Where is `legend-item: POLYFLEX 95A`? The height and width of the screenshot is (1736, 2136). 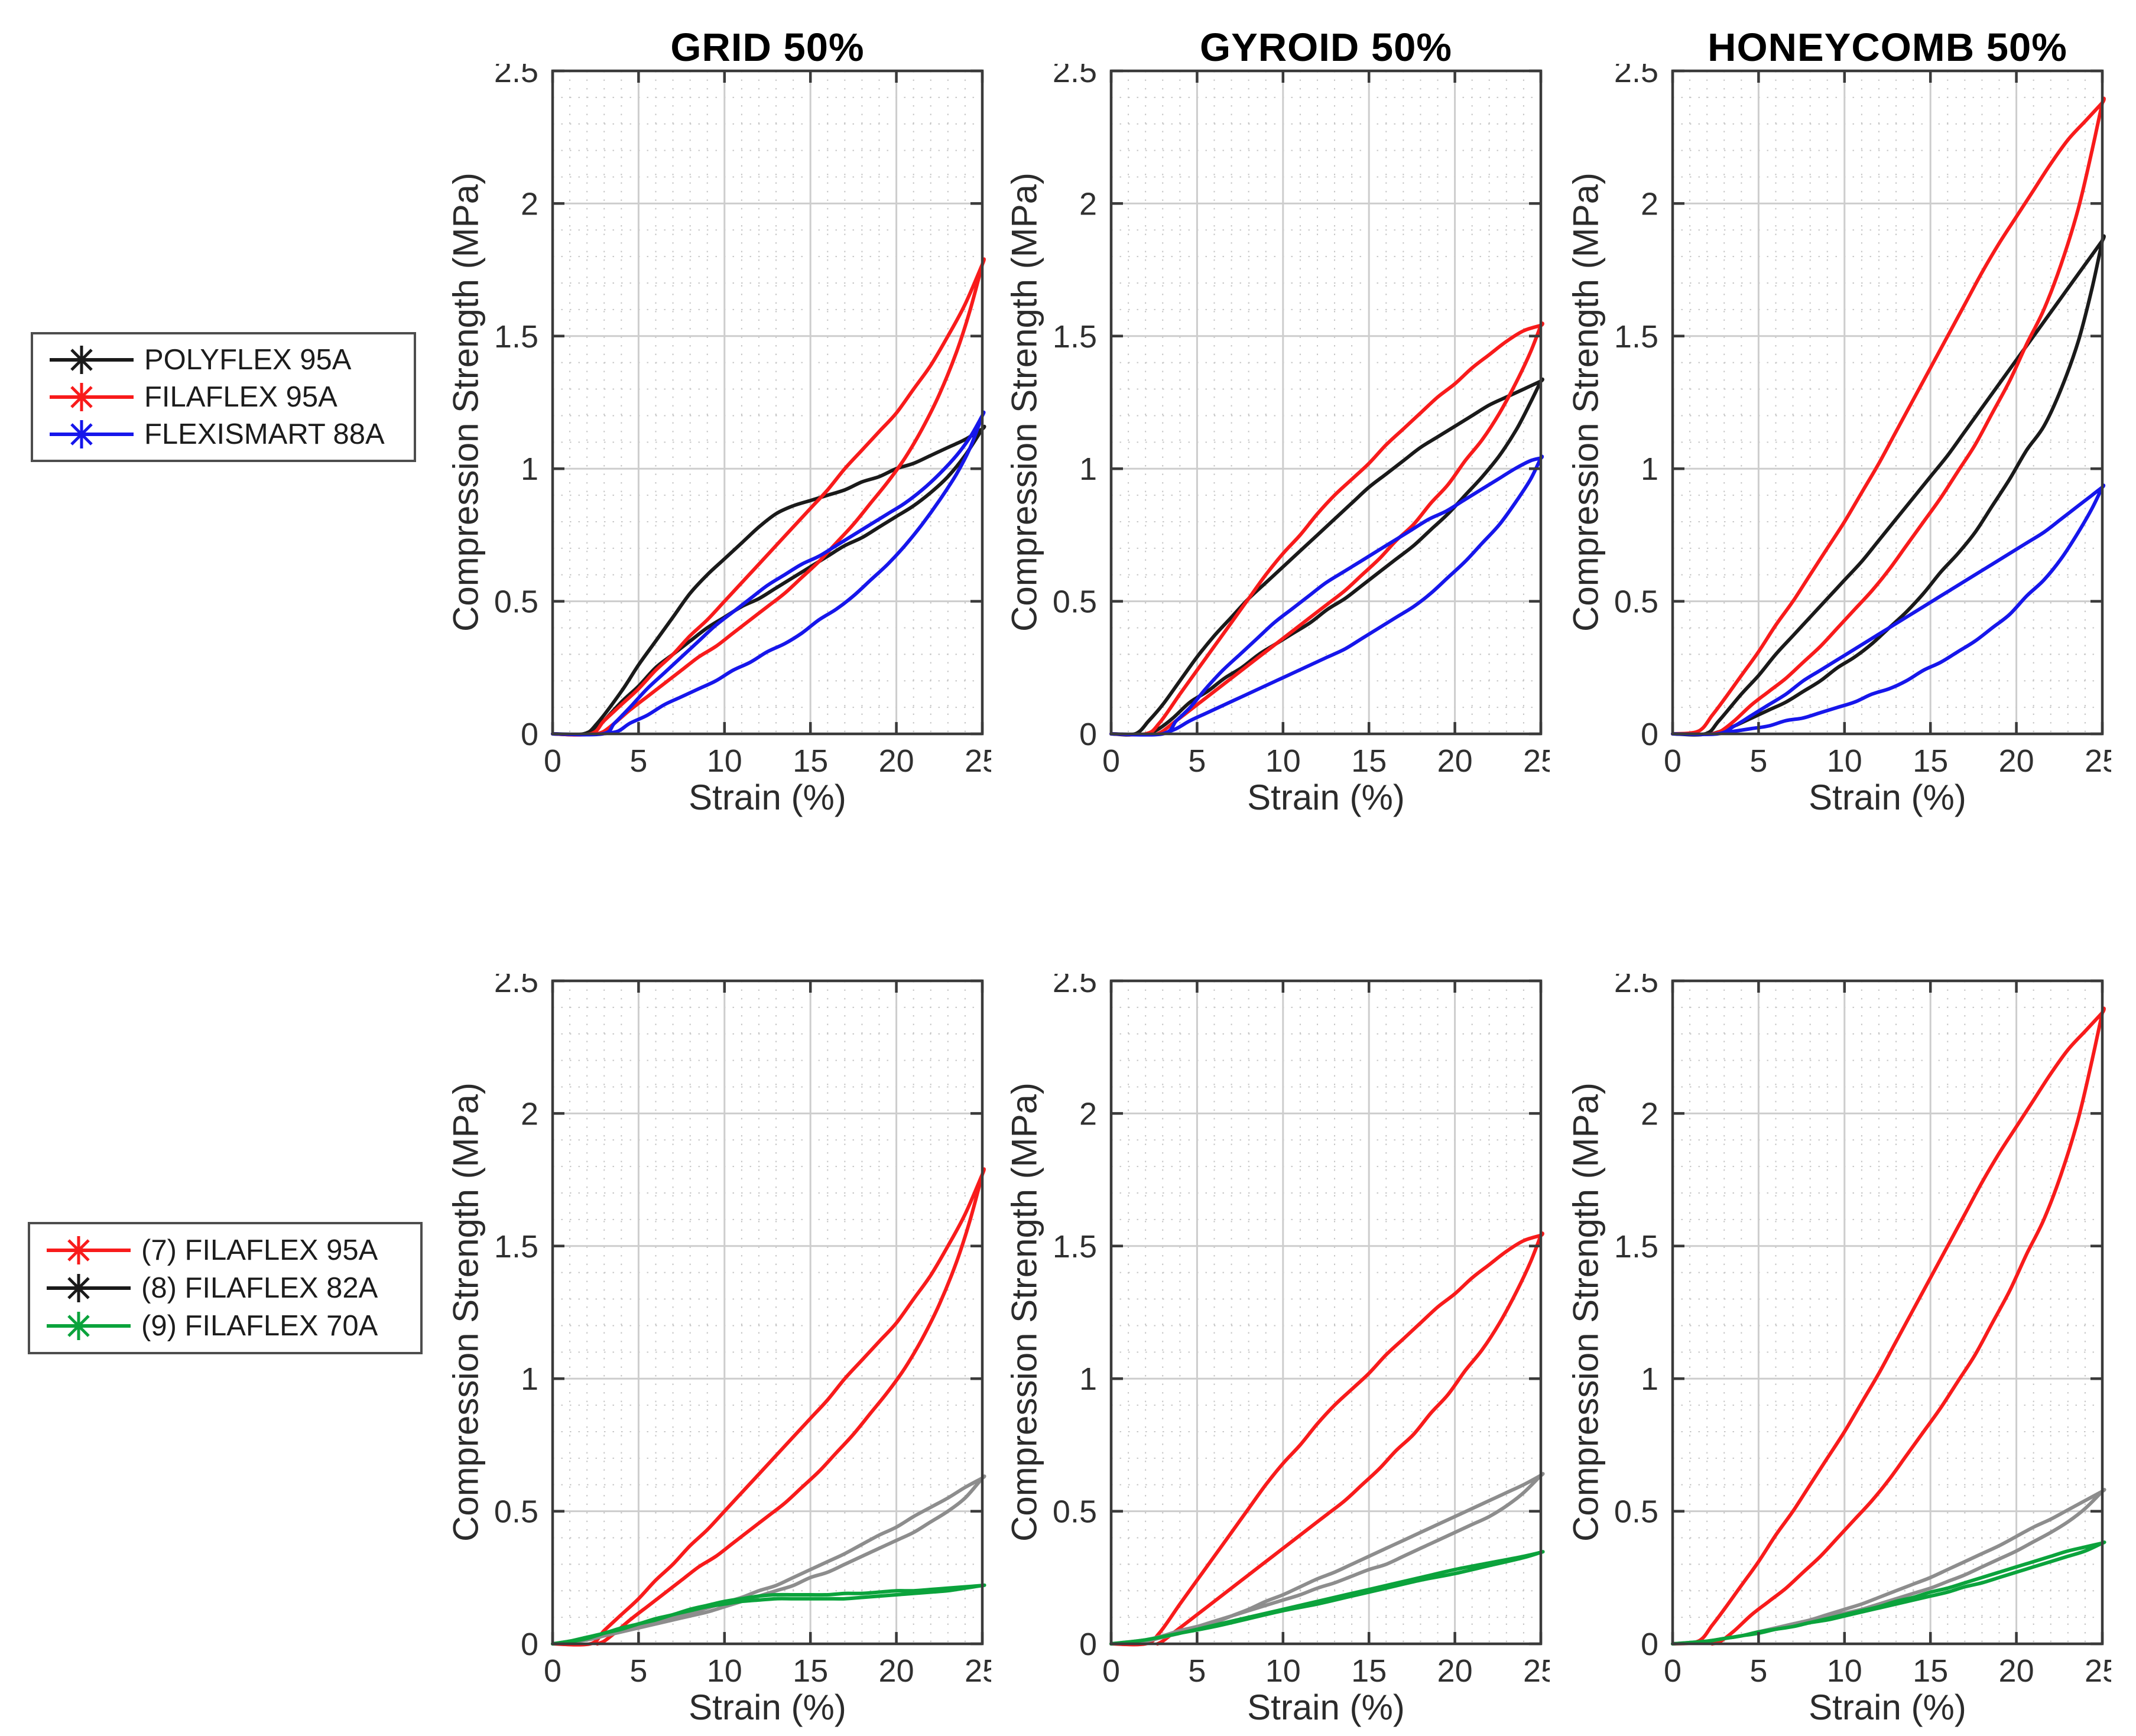 legend-item: POLYFLEX 95A is located at coordinates (223, 360).